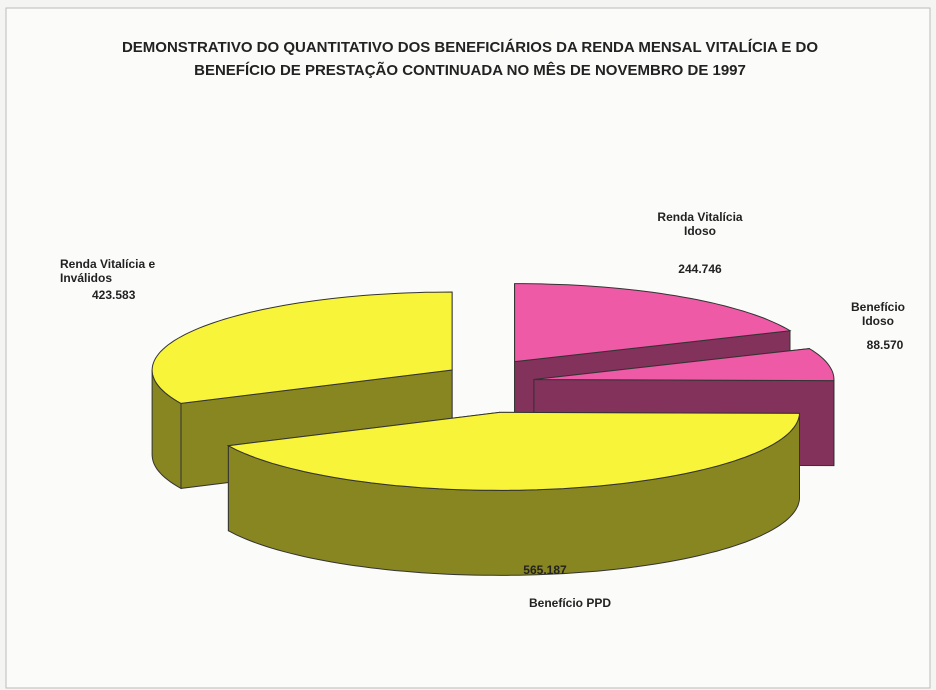 Image resolution: width=936 pixels, height=690 pixels. Describe the element at coordinates (700, 224) in the screenshot. I see `category-label: Renda Vitalícia Idoso` at that location.